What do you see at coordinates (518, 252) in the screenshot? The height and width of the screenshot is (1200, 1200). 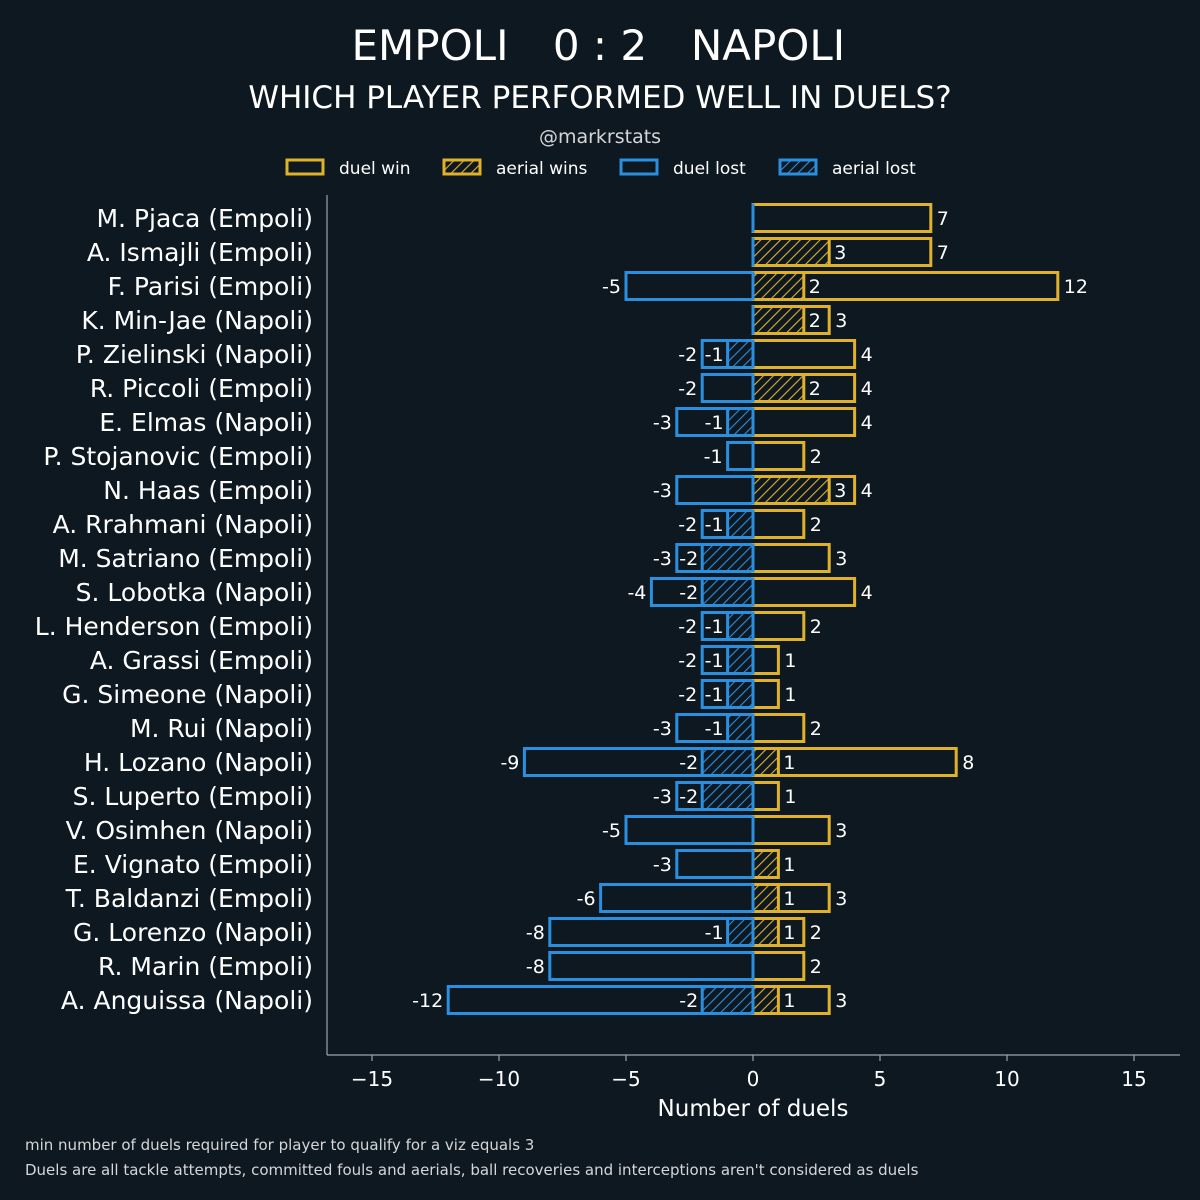 I see `player-row: A. Ismajli (Empoli) 7 3` at bounding box center [518, 252].